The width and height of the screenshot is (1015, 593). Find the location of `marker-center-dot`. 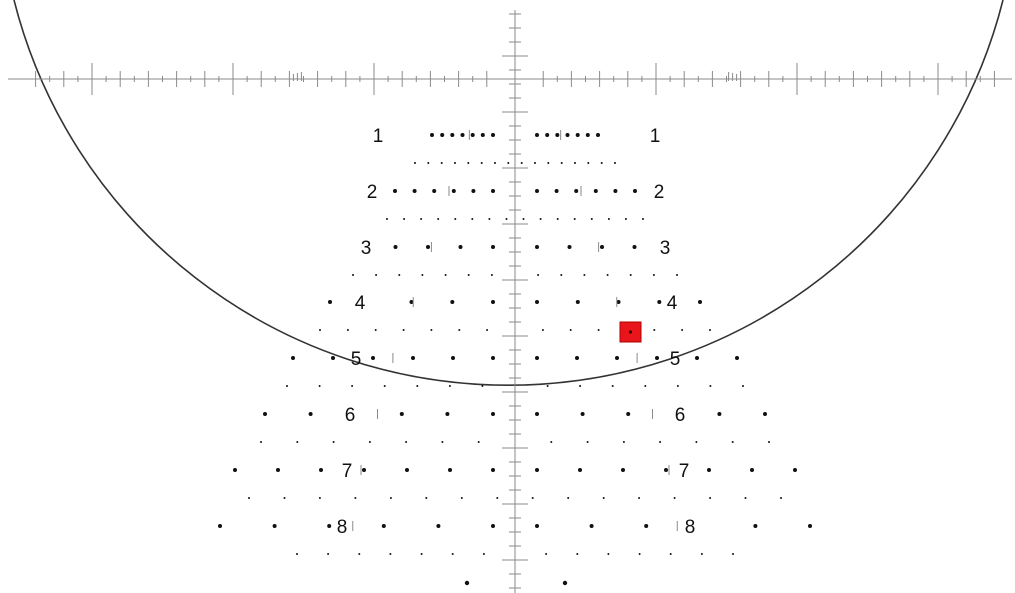

marker-center-dot is located at coordinates (630, 332).